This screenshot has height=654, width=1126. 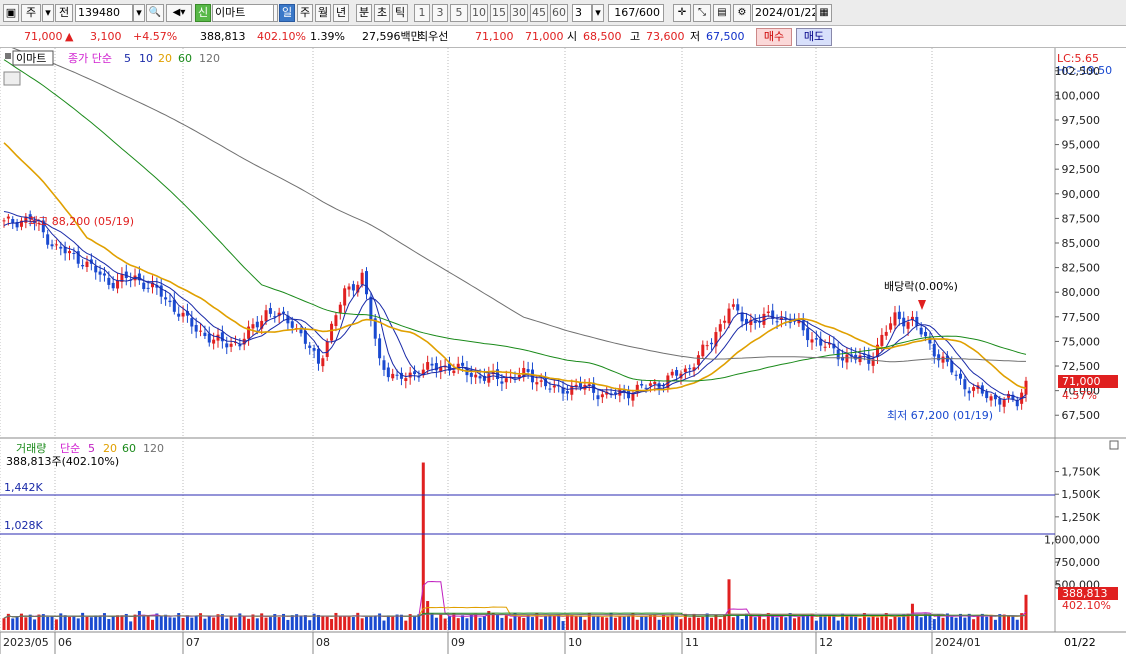 What do you see at coordinates (287, 13) in the screenshot?
I see `period-day: 일` at bounding box center [287, 13].